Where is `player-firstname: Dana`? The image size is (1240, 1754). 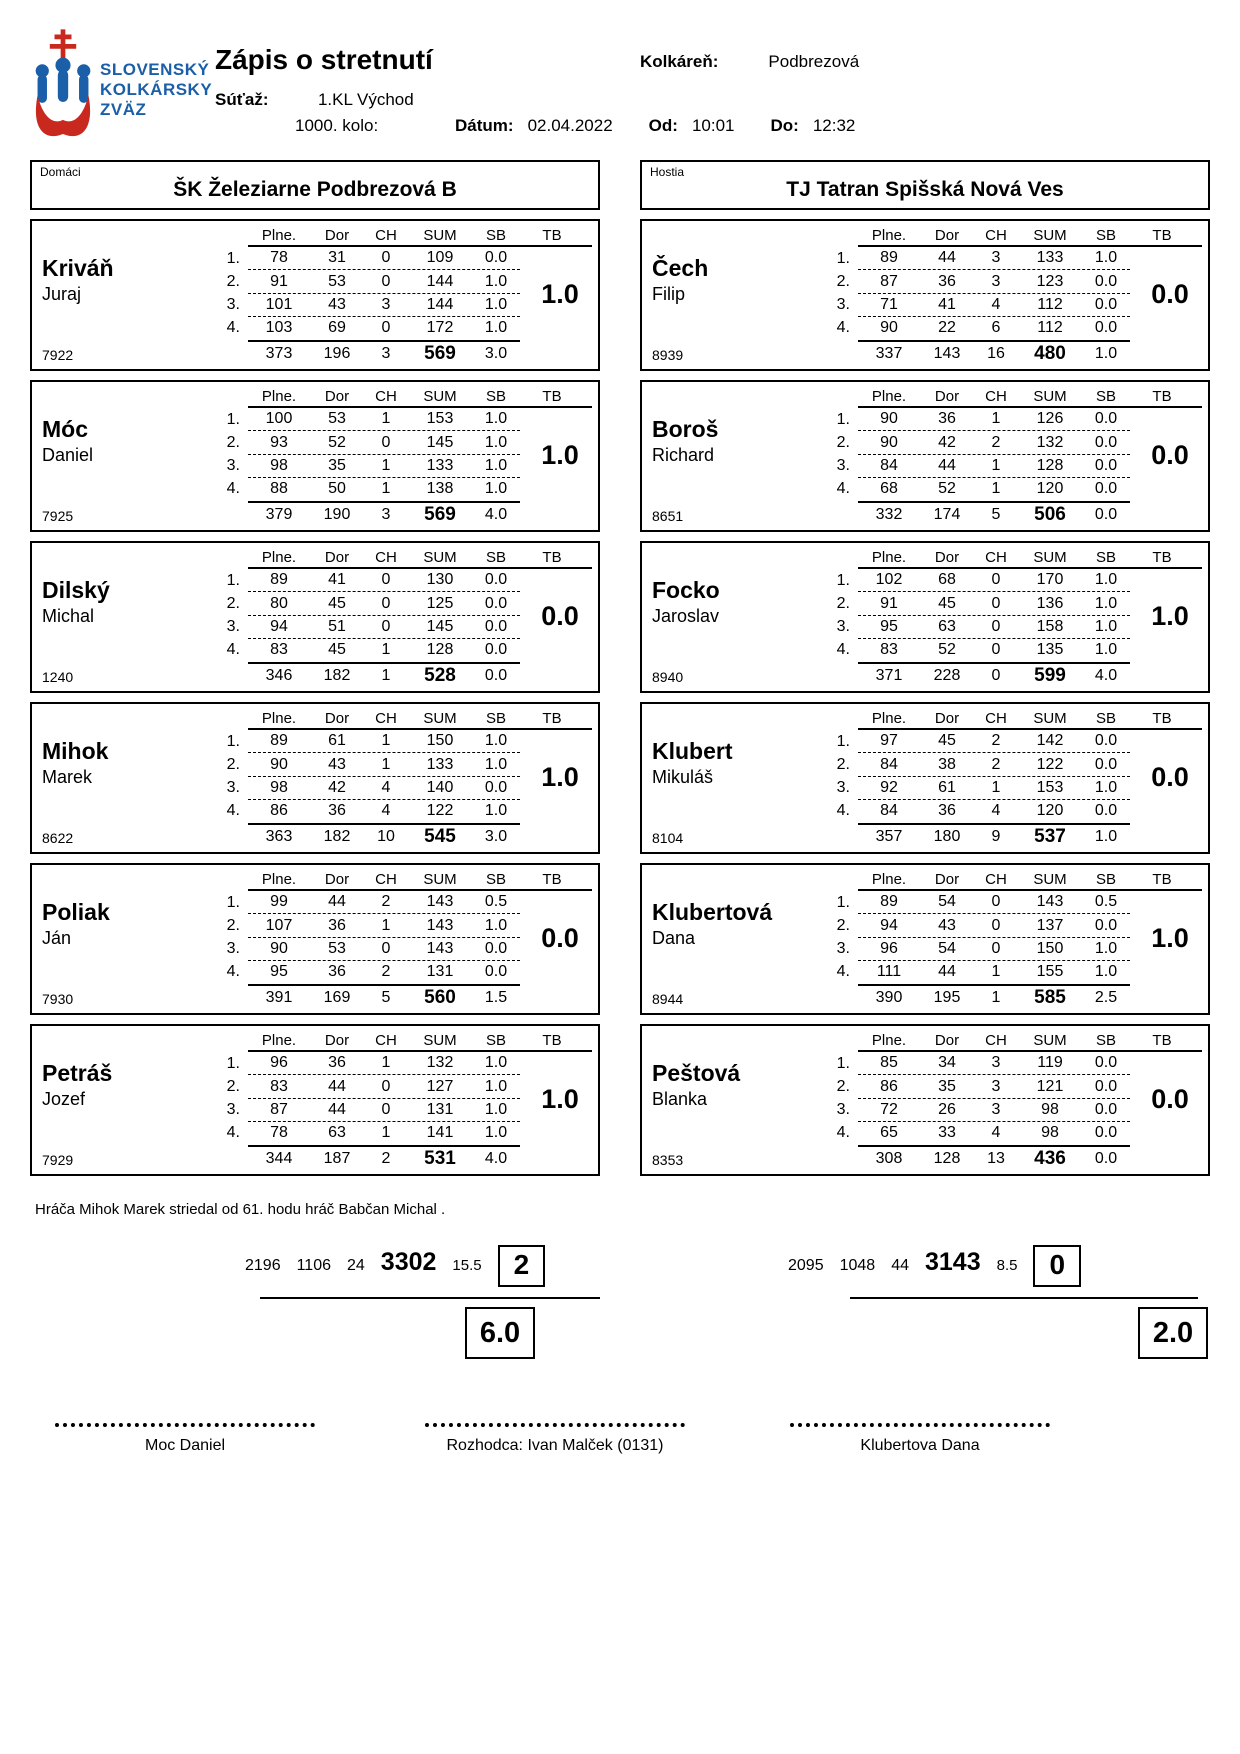 player-firstname: Dana is located at coordinates (674, 938).